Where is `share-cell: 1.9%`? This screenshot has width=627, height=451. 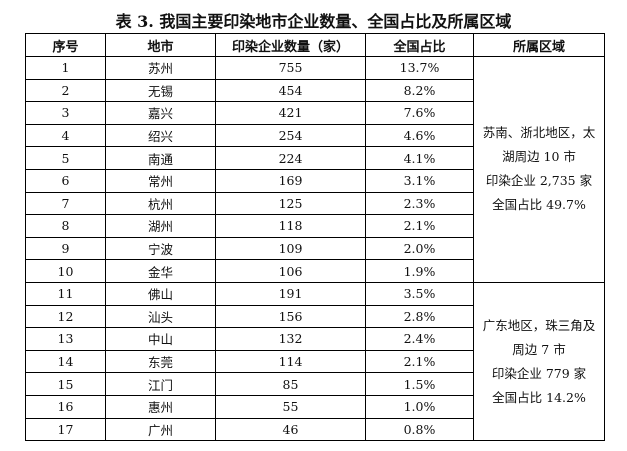
share-cell: 1.9% is located at coordinates (419, 271).